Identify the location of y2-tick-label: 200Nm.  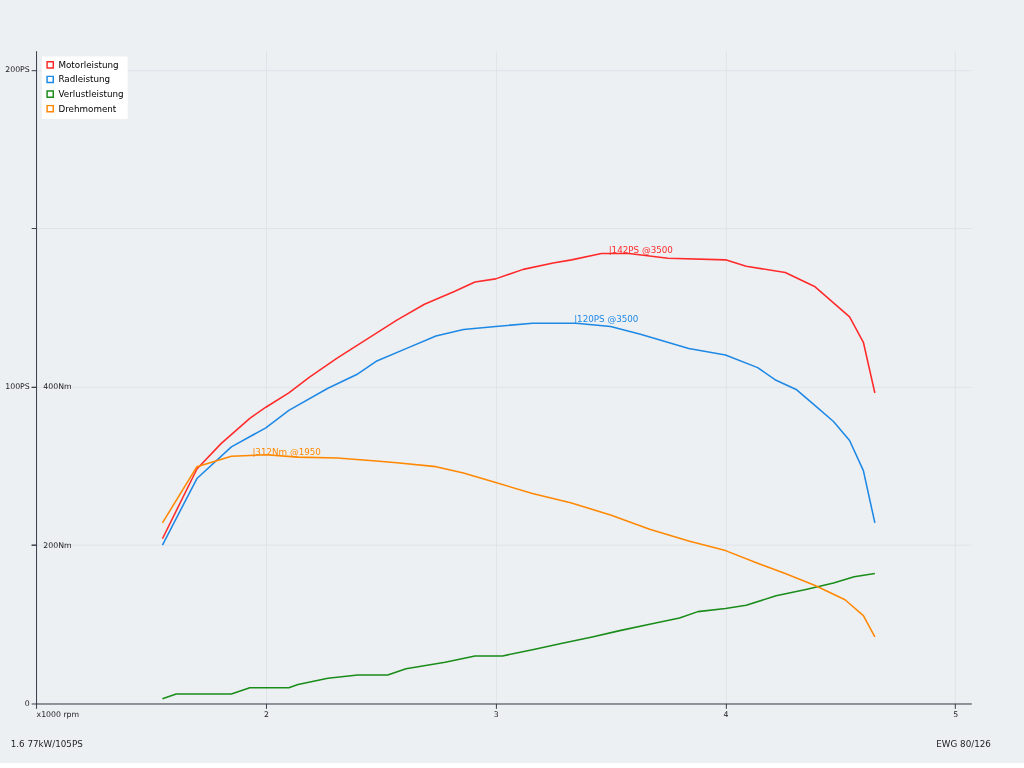
(57, 545).